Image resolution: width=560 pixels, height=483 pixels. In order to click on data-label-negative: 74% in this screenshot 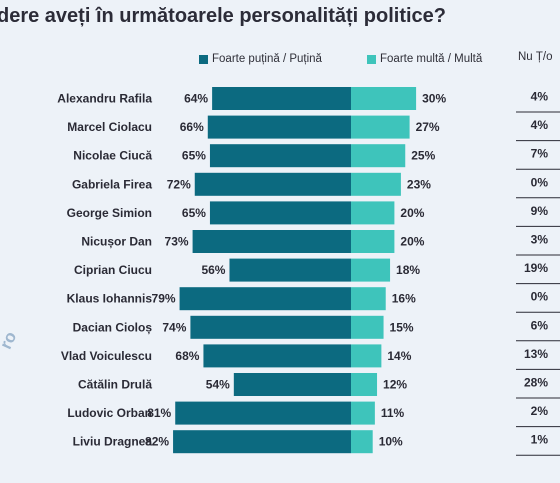, I will do `click(174, 327)`.